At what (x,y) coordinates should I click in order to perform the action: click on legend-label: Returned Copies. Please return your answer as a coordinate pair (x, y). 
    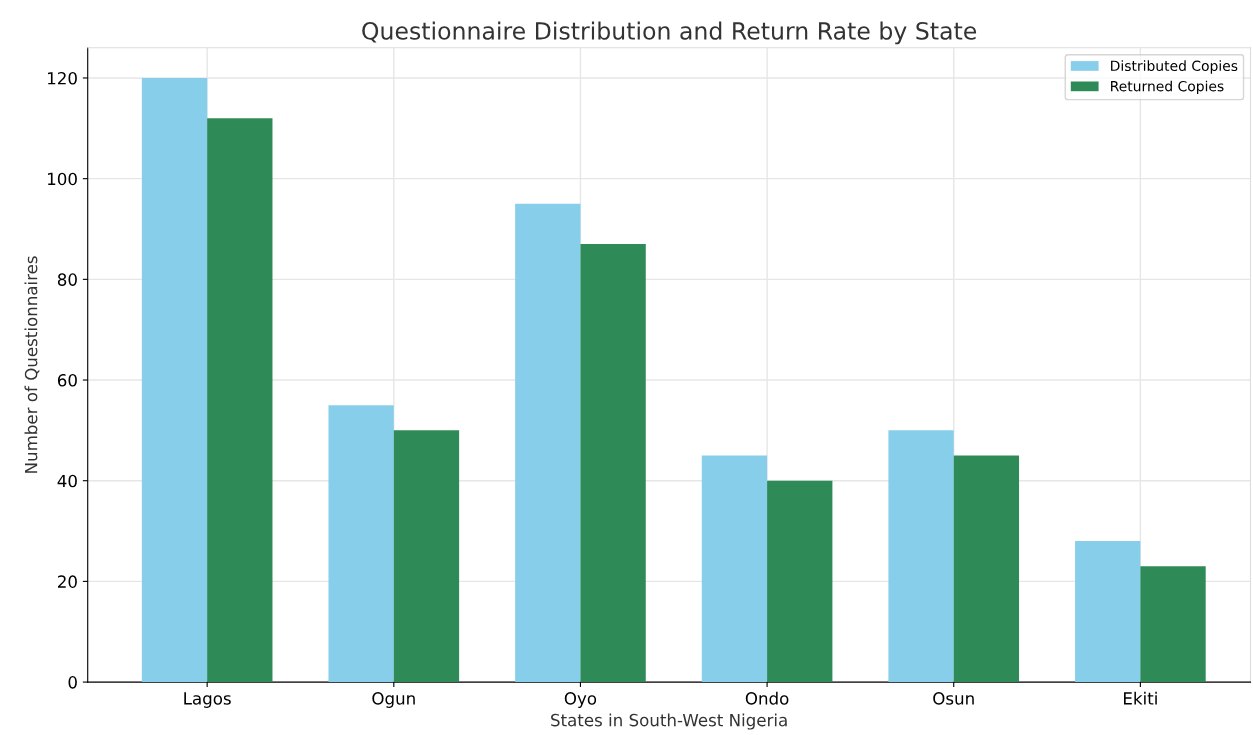
    Looking at the image, I should click on (1167, 87).